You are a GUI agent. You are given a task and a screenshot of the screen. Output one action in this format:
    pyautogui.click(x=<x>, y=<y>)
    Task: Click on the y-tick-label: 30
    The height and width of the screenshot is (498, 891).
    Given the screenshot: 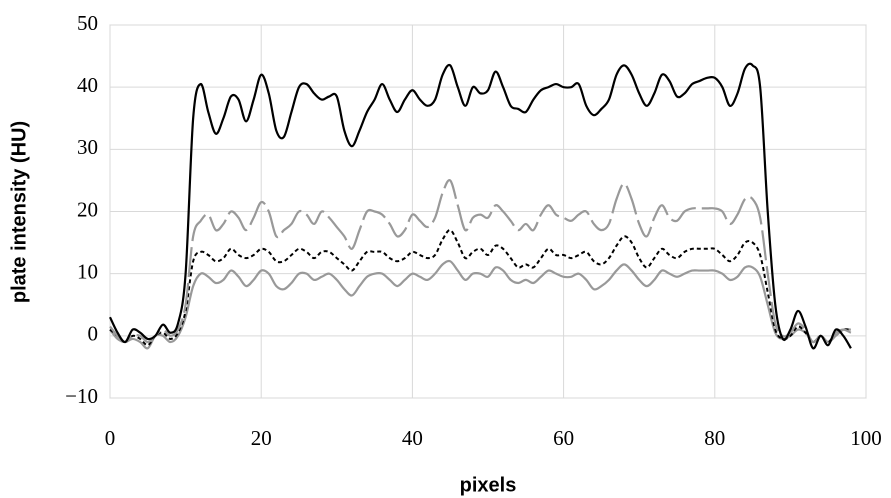 What is the action you would take?
    pyautogui.click(x=87, y=147)
    